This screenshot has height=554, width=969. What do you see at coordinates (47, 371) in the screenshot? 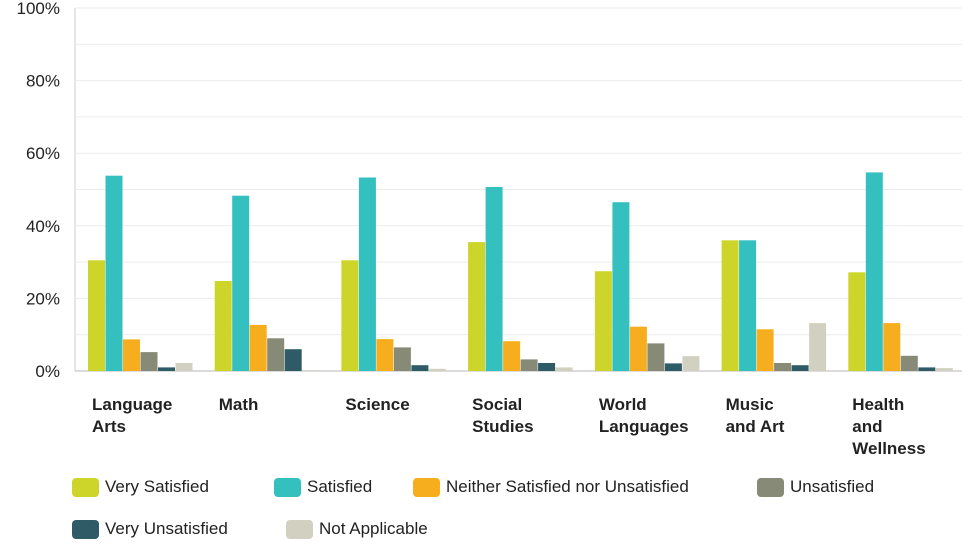
I see `y-tick-label: 0%` at bounding box center [47, 371].